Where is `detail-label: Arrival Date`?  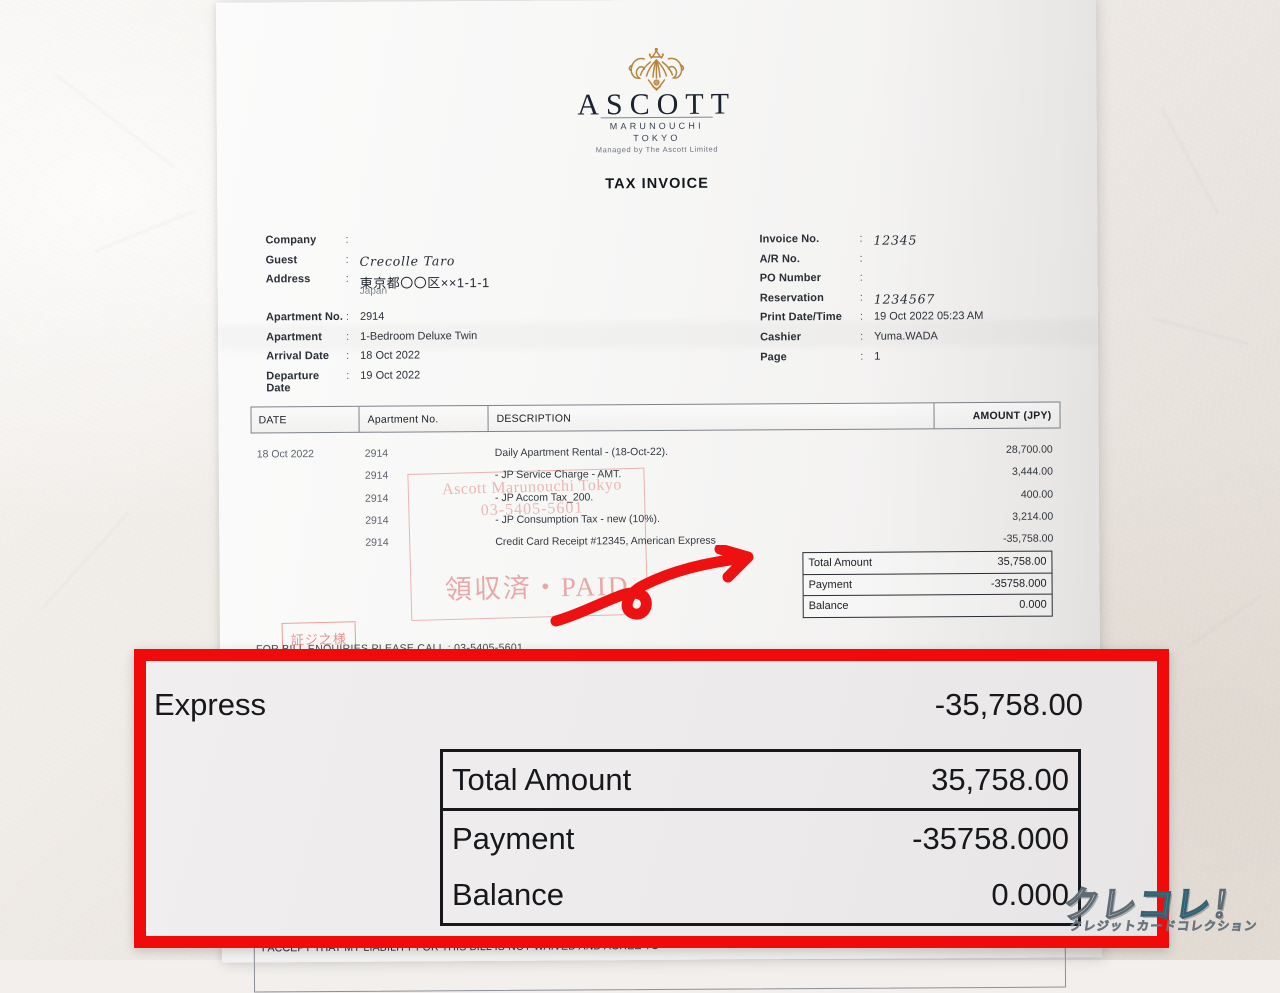
detail-label: Arrival Date is located at coordinates (298, 356).